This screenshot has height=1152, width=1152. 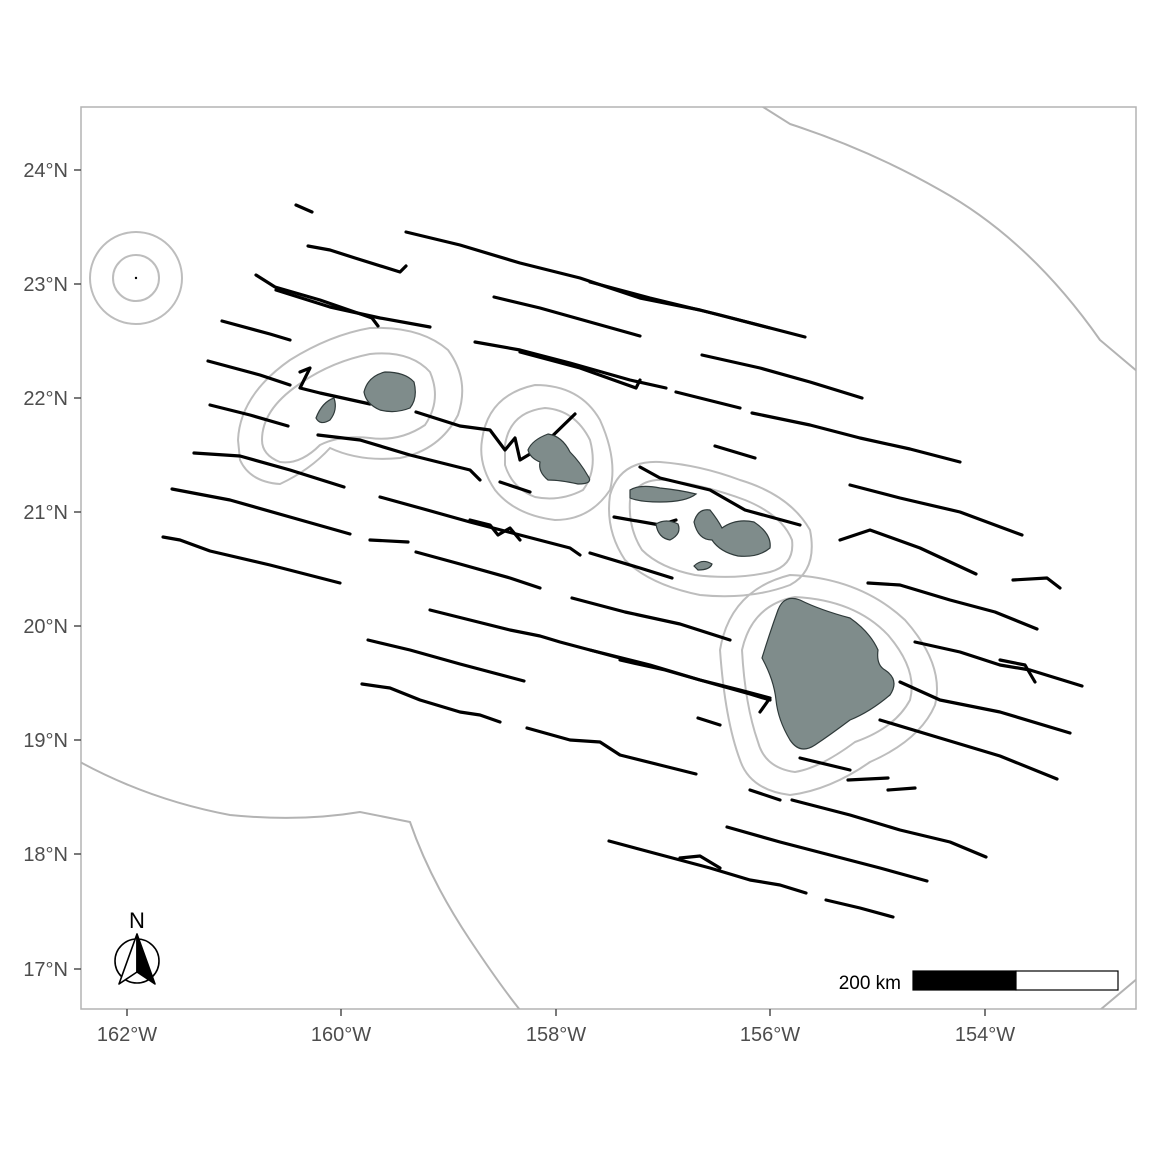 What do you see at coordinates (1117, 993) in the screenshot?
I see `eez-boundary-southeast` at bounding box center [1117, 993].